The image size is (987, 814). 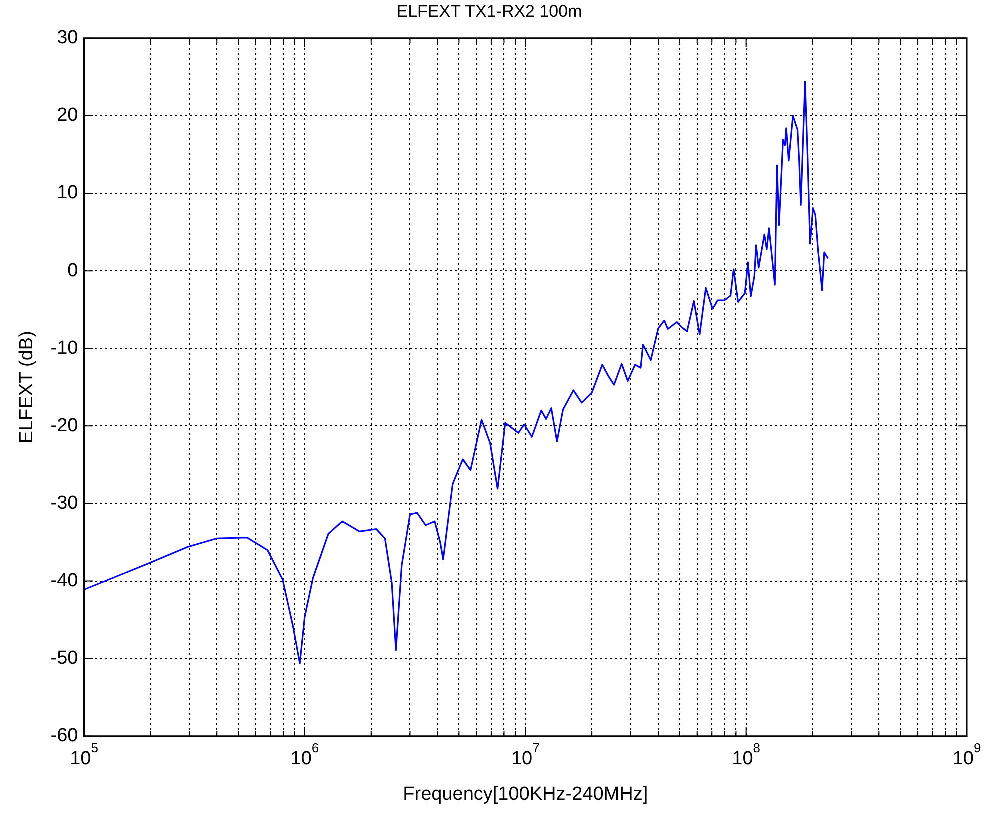 I want to click on y-tick-label: -60, so click(x=64, y=736).